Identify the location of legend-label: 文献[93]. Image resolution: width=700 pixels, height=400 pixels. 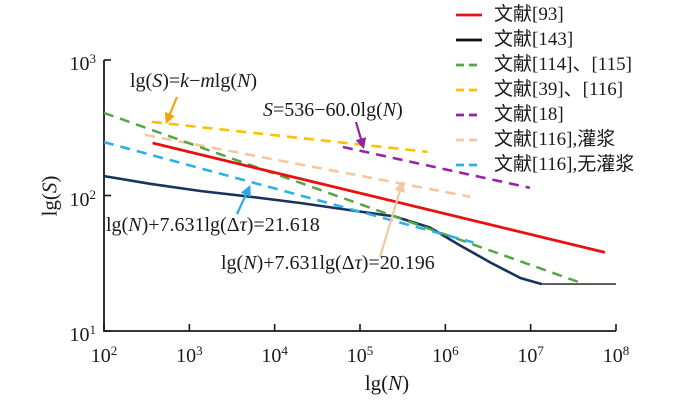
(529, 14).